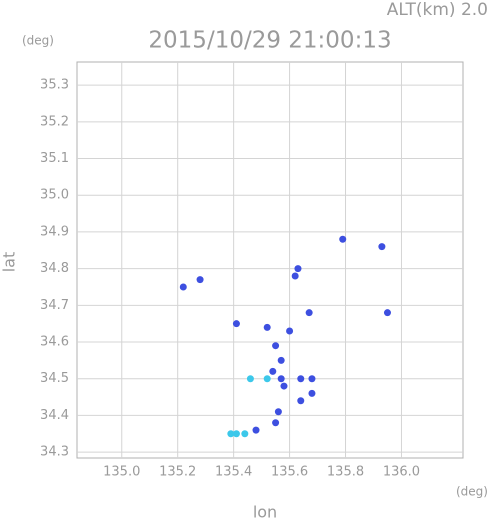 The height and width of the screenshot is (525, 491). I want to click on y-tick-label: 34.3, so click(54, 452).